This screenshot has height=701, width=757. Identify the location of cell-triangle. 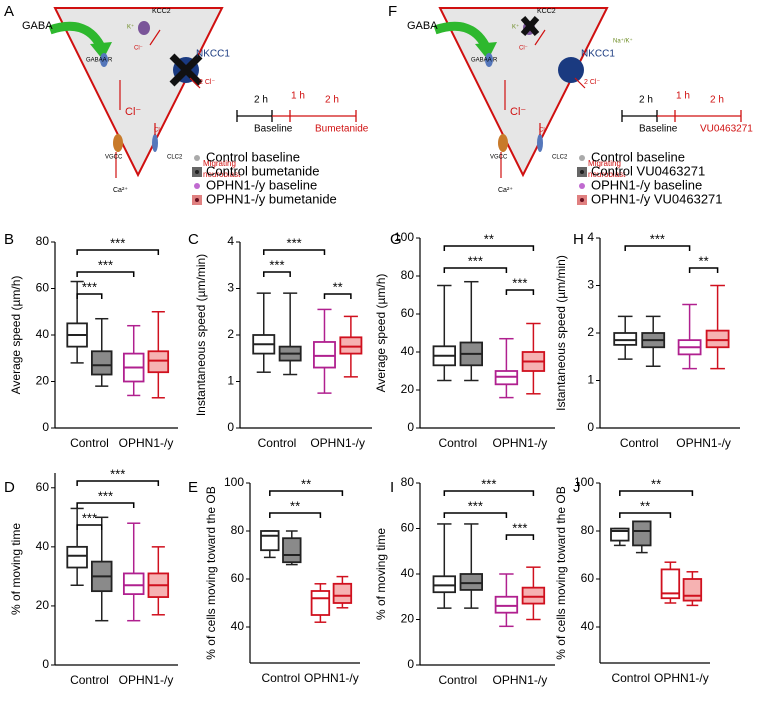
(138, 92).